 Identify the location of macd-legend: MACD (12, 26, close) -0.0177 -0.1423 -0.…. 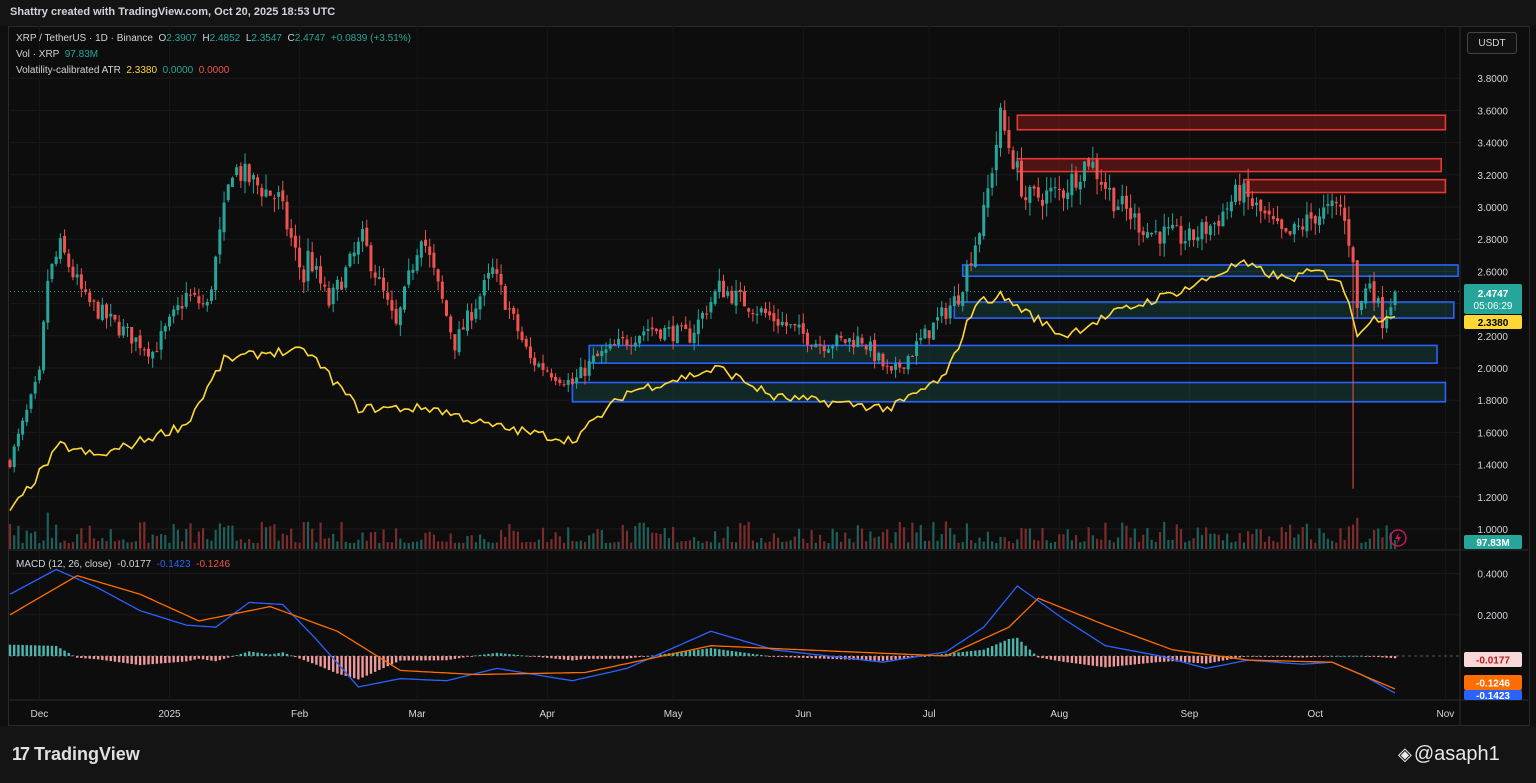
(123, 564).